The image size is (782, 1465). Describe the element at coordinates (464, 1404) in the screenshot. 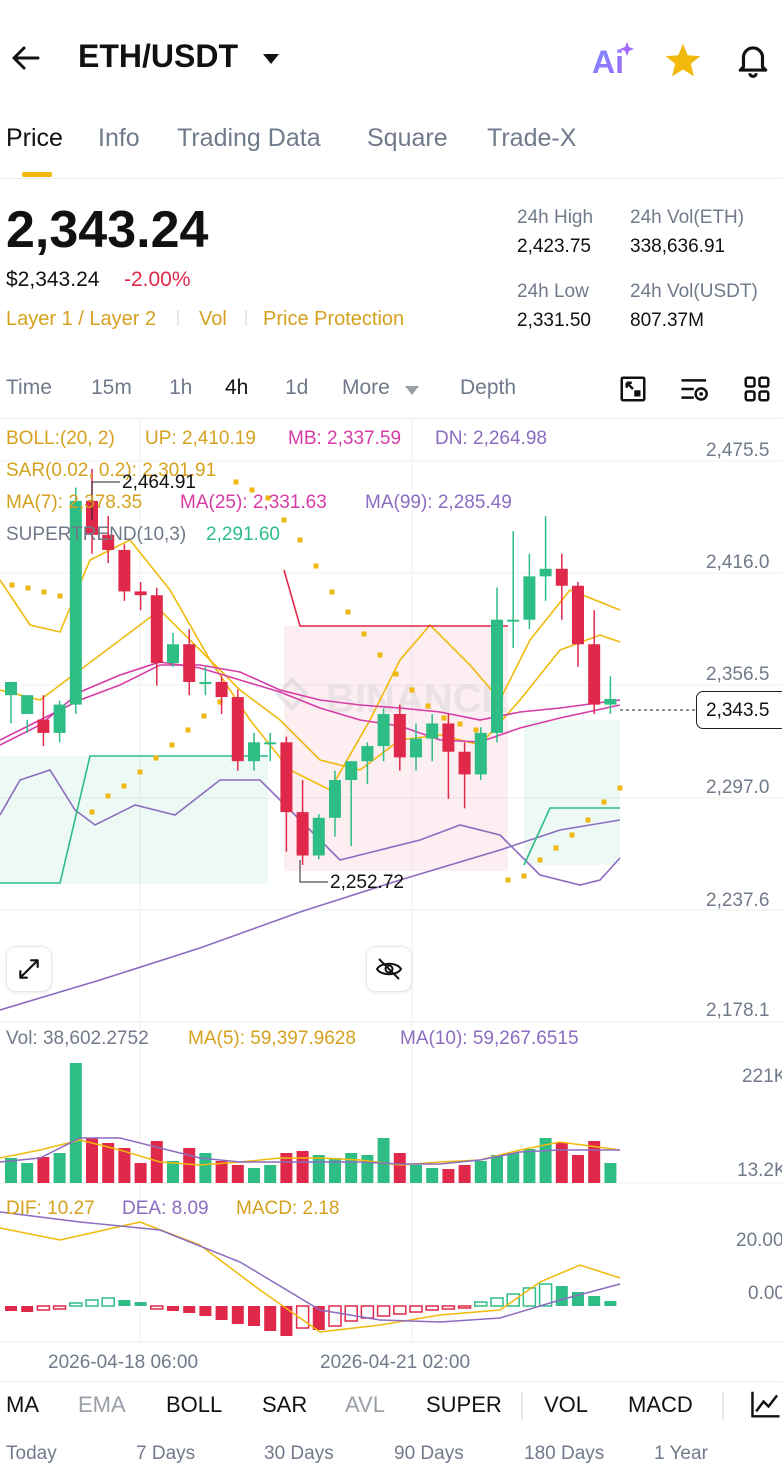

I see `ind-super: SUPER` at that location.